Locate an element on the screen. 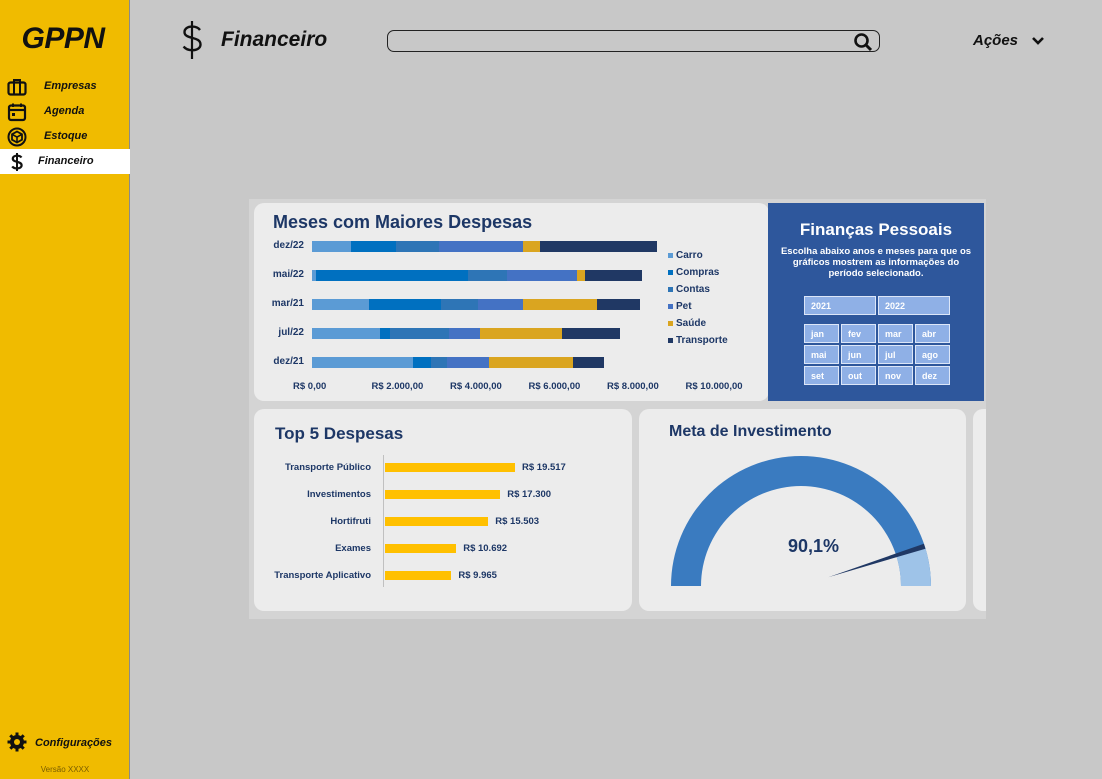 The height and width of the screenshot is (779, 1102). meta-panel: Meta de Investimento 90,1% is located at coordinates (802, 510).